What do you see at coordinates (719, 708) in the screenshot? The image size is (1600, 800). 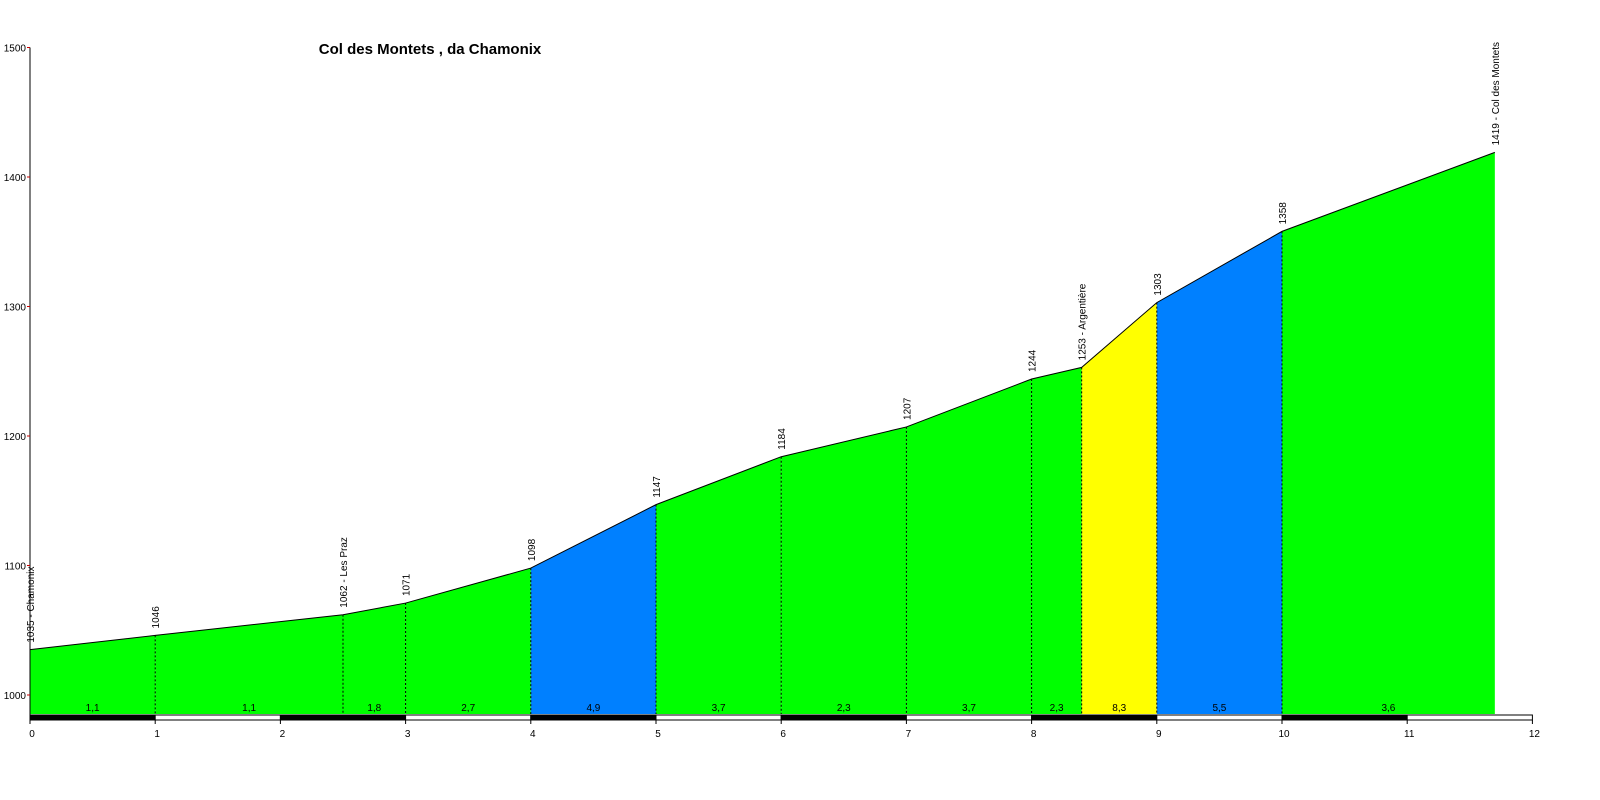 I see `gradient-label-5: 3,7` at bounding box center [719, 708].